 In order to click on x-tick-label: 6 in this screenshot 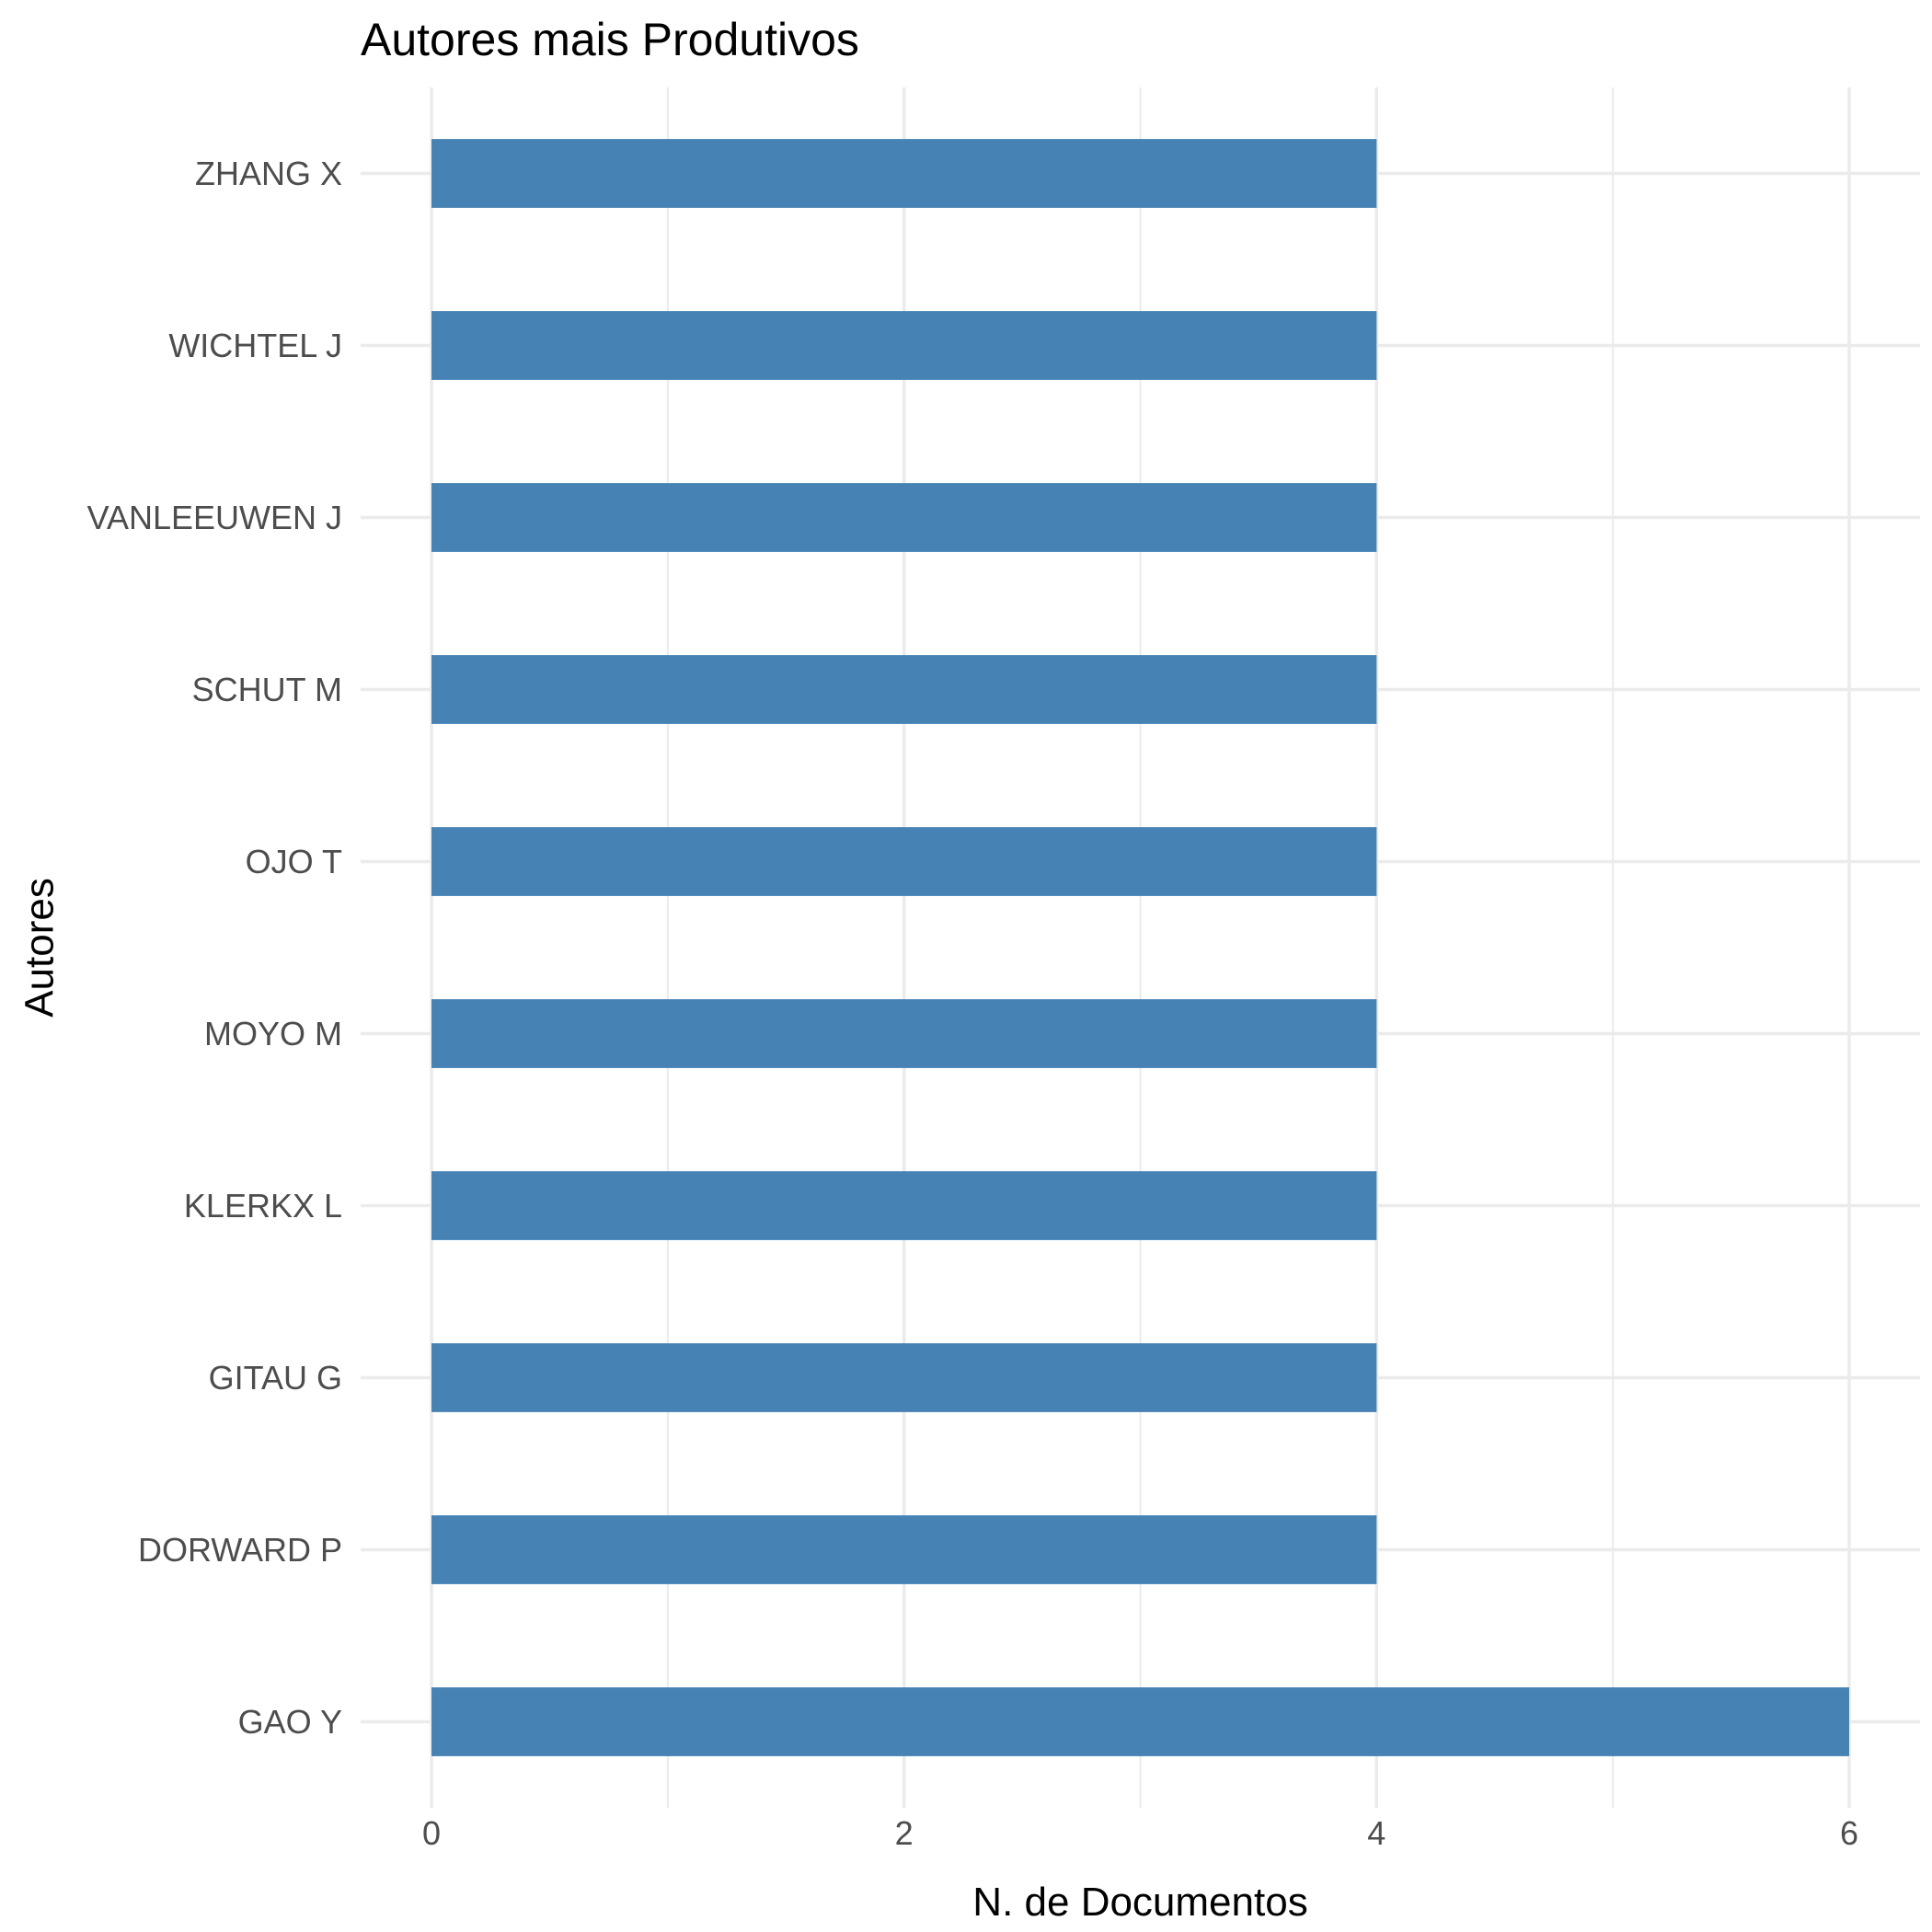, I will do `click(1849, 1833)`.